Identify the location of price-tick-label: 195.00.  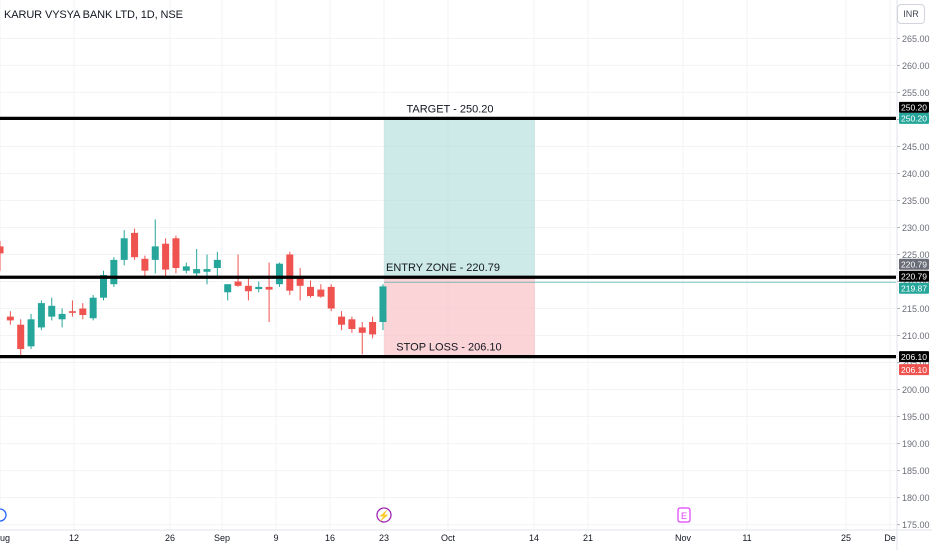
(916, 417).